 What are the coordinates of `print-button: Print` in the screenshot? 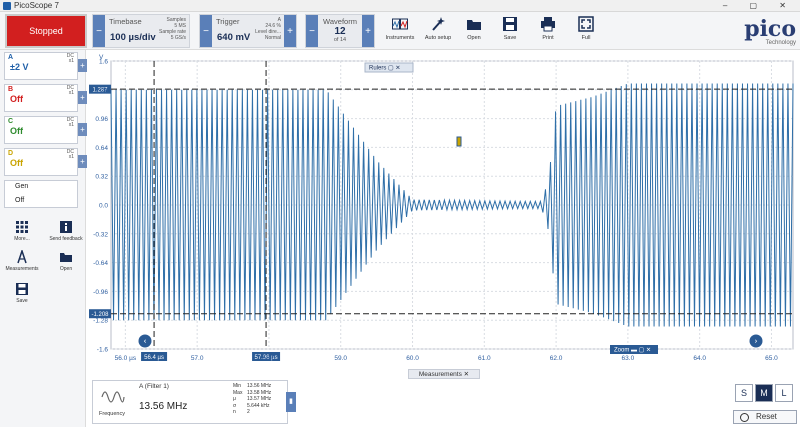 It's located at (548, 32).